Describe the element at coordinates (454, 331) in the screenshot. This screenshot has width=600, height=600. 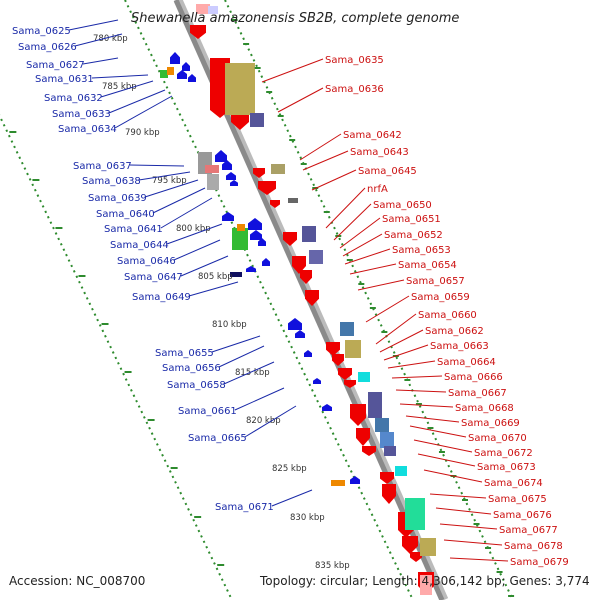
I see `gene-label-right: Sama_0662` at that location.